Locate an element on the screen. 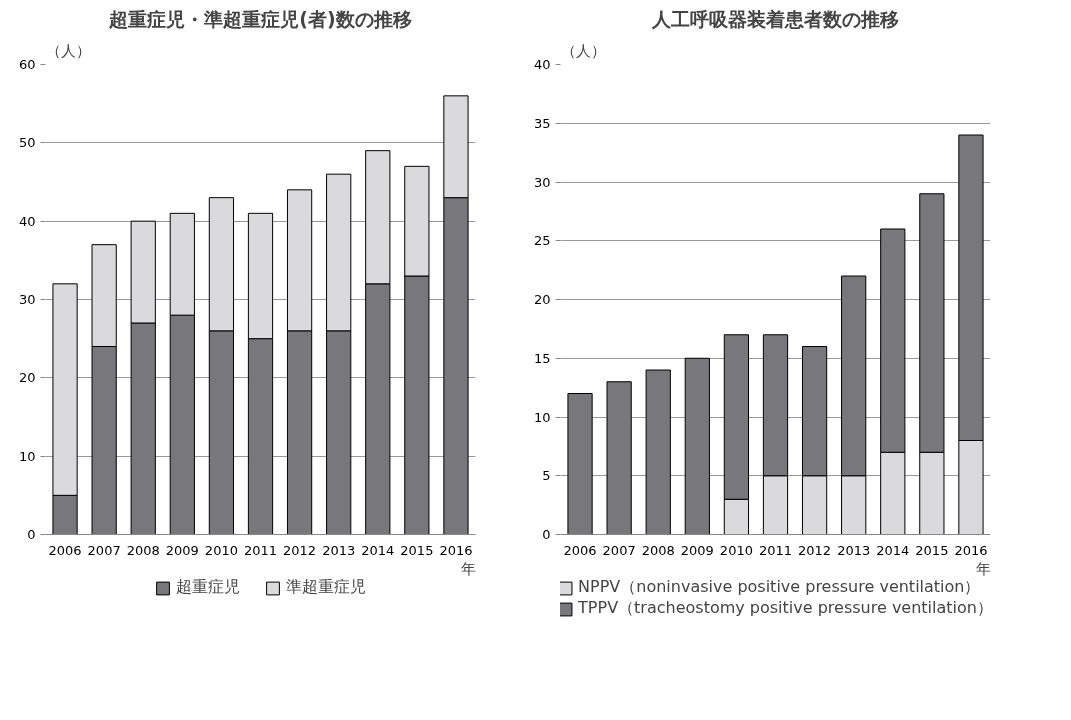 This screenshot has width=1071, height=720. y-tick-label: 35 is located at coordinates (542, 123).